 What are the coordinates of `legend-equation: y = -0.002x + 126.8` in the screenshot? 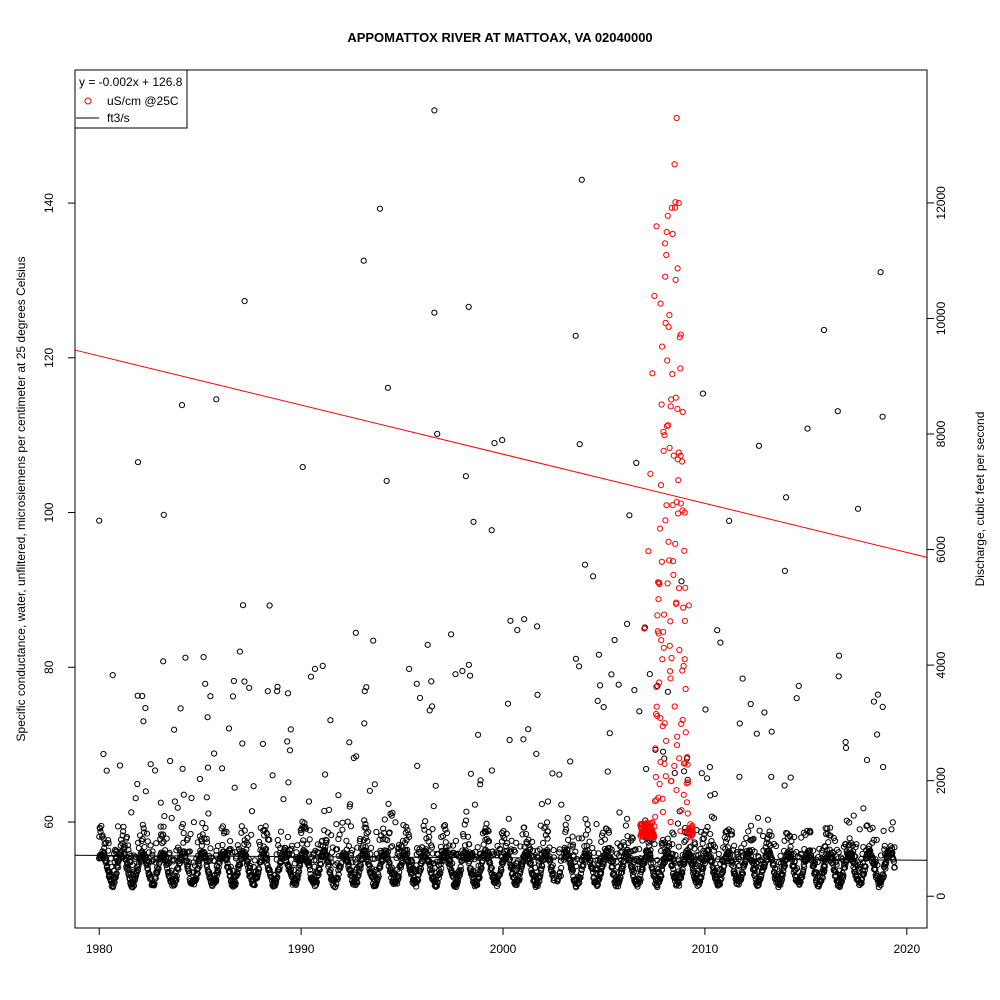 It's located at (131, 82).